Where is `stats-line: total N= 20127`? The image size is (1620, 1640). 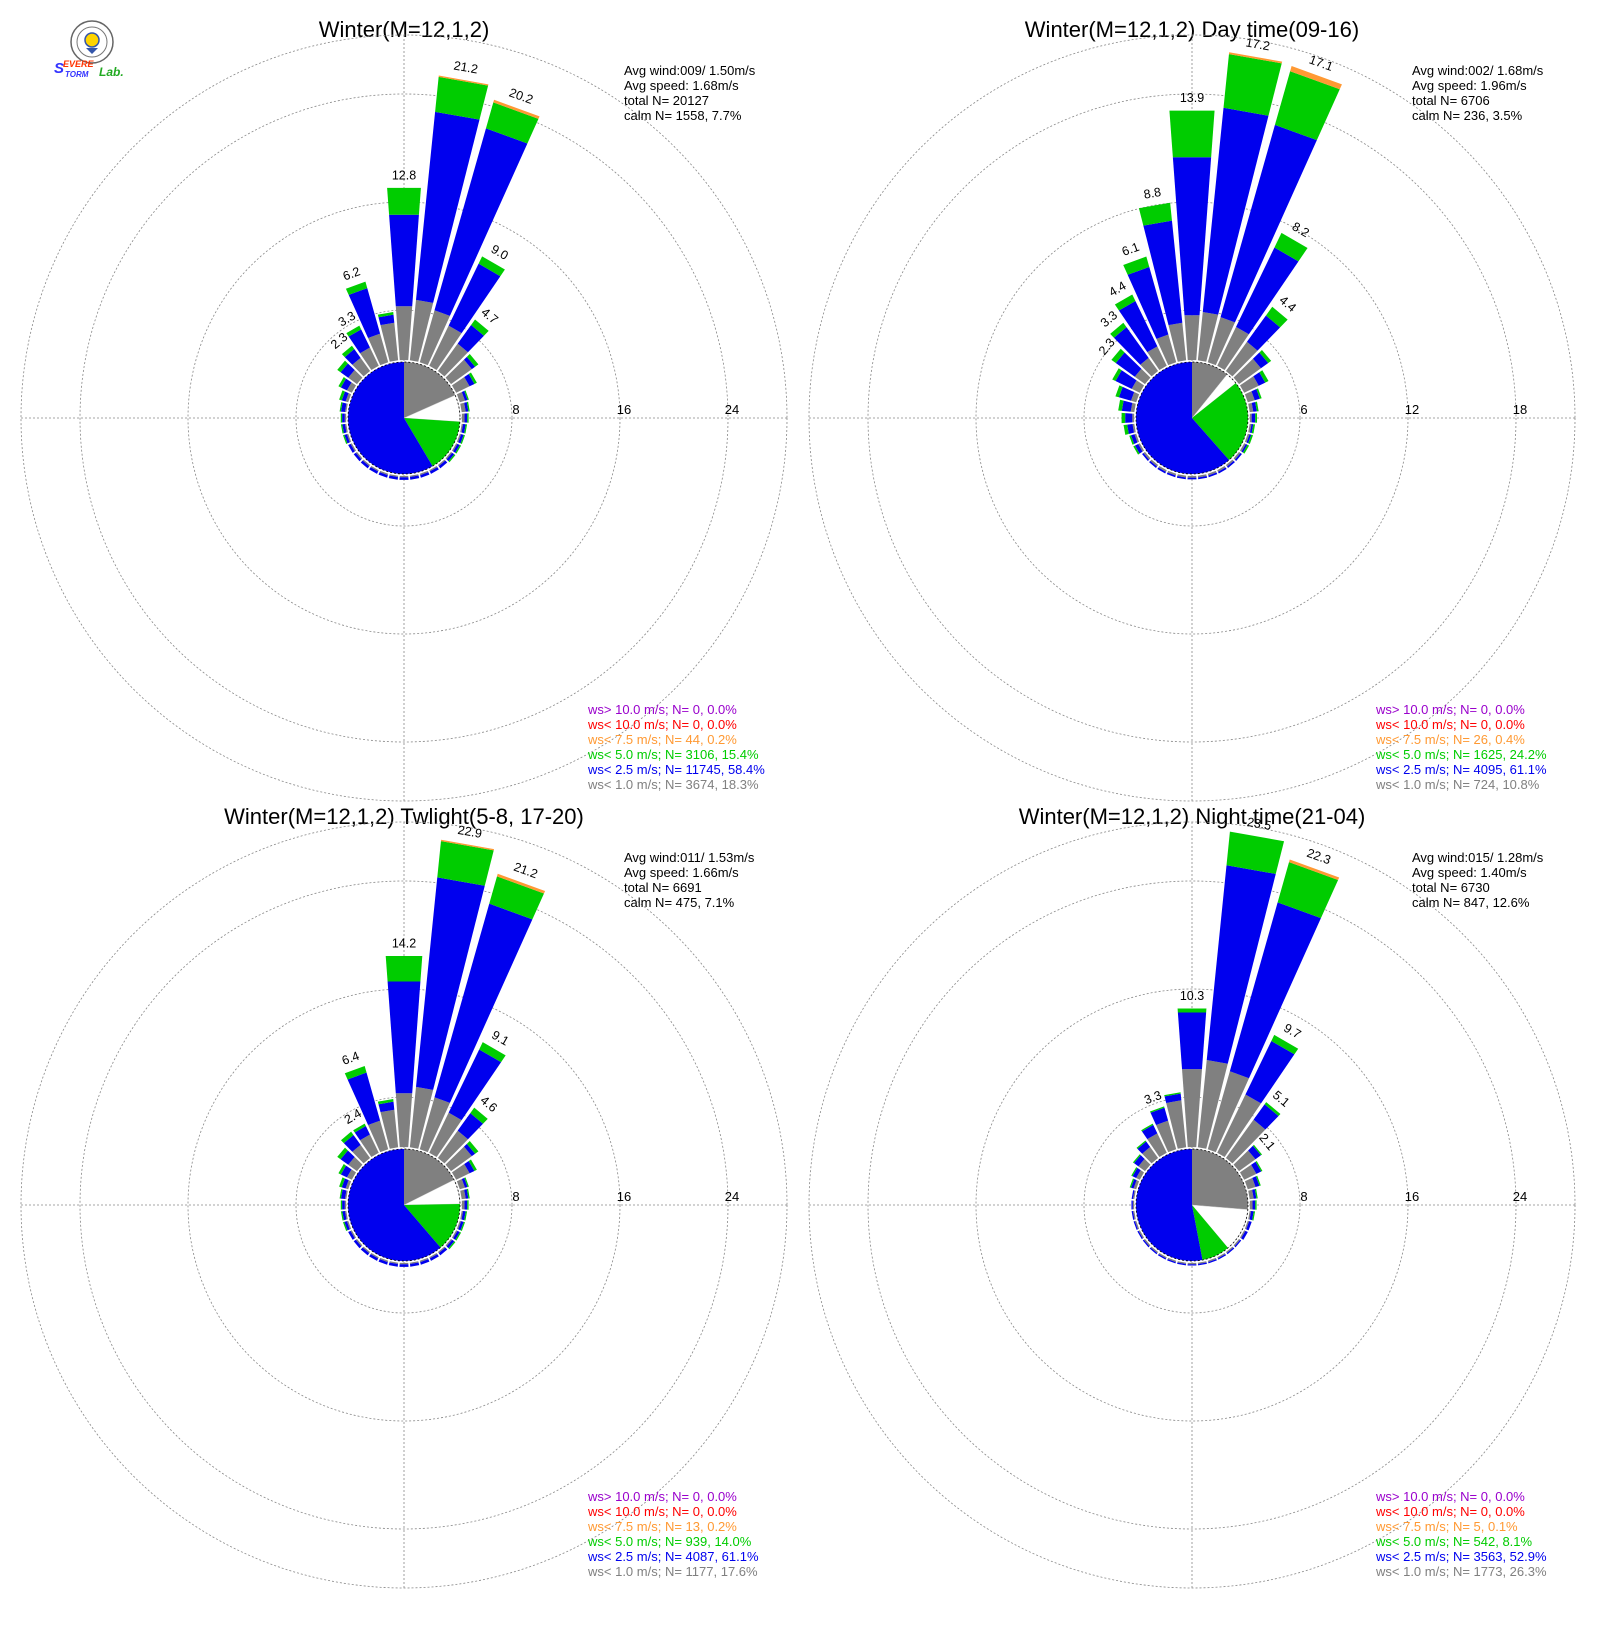
stats-line: total N= 20127 is located at coordinates (666, 100).